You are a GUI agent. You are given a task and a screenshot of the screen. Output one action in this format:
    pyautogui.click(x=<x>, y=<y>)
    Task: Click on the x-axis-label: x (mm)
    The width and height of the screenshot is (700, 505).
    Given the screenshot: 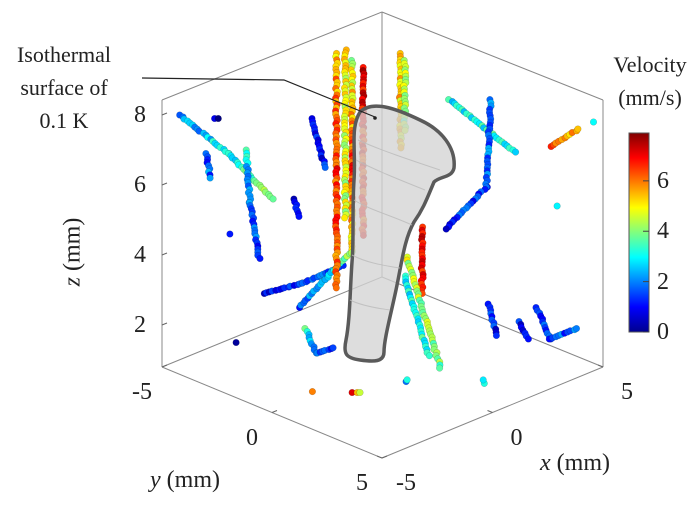 What is the action you would take?
    pyautogui.click(x=575, y=463)
    